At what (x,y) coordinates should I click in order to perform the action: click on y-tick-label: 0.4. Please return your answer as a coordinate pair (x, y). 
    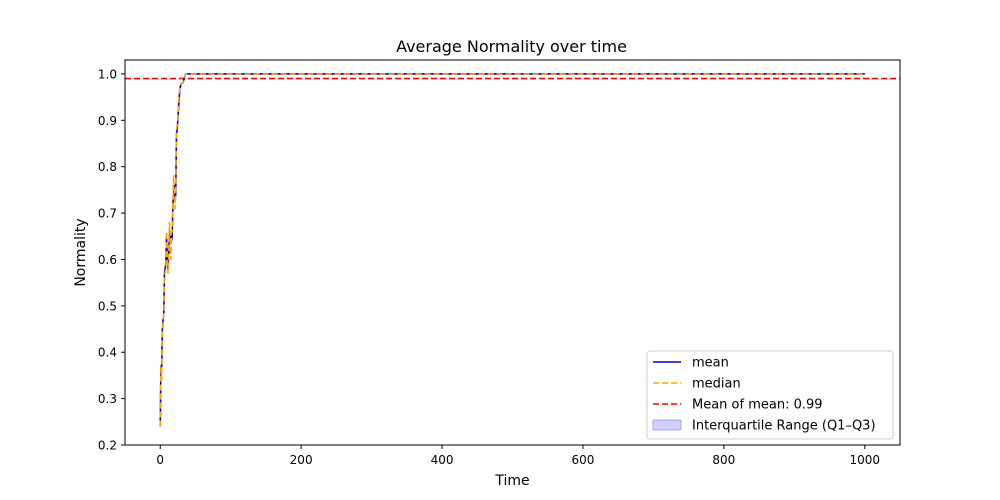
    Looking at the image, I should click on (107, 353).